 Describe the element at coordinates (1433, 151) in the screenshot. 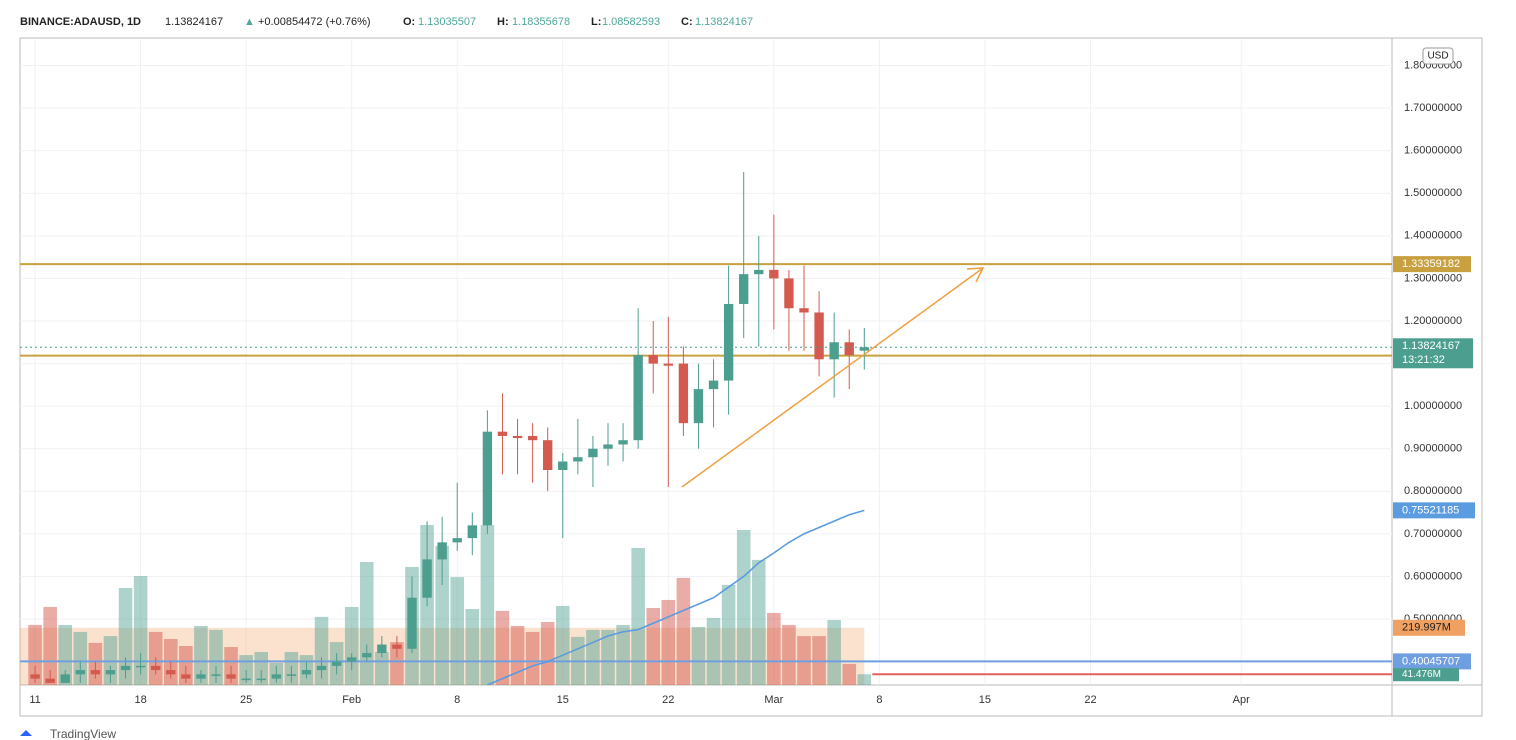

I see `y-tick-label: 1.60000000` at that location.